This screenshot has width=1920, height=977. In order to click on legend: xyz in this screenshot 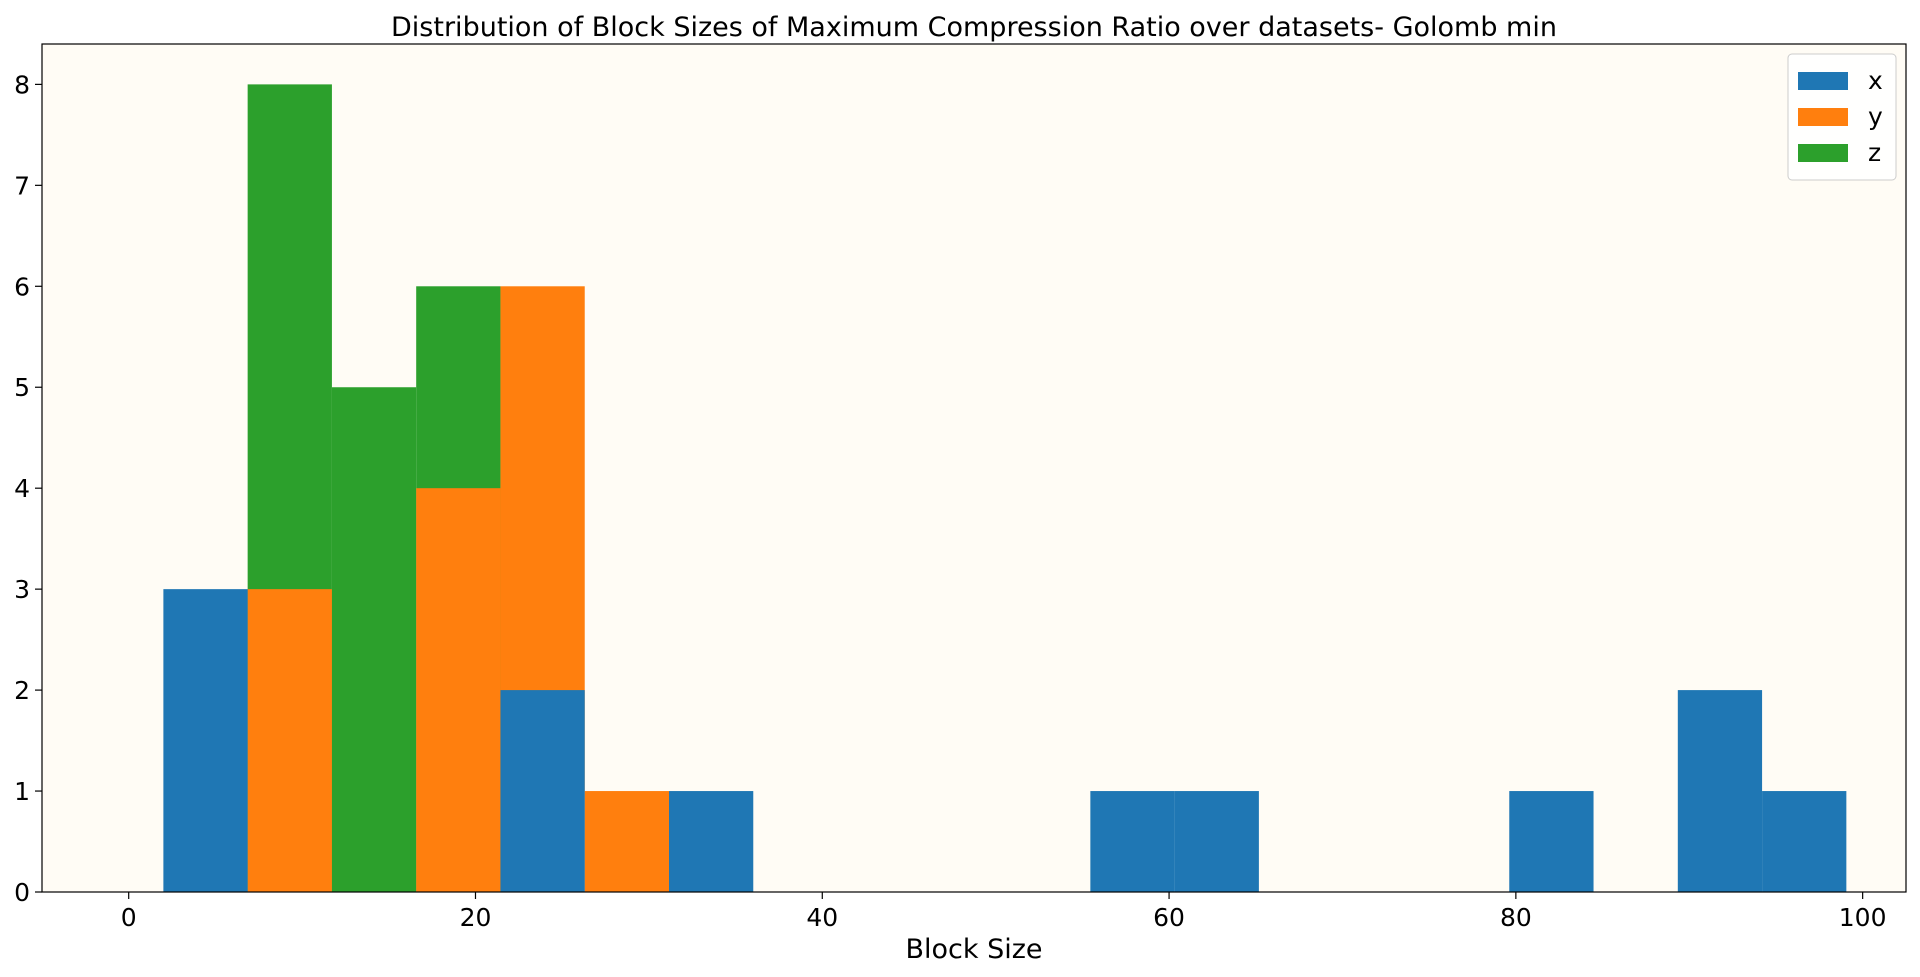, I will do `click(1842, 117)`.